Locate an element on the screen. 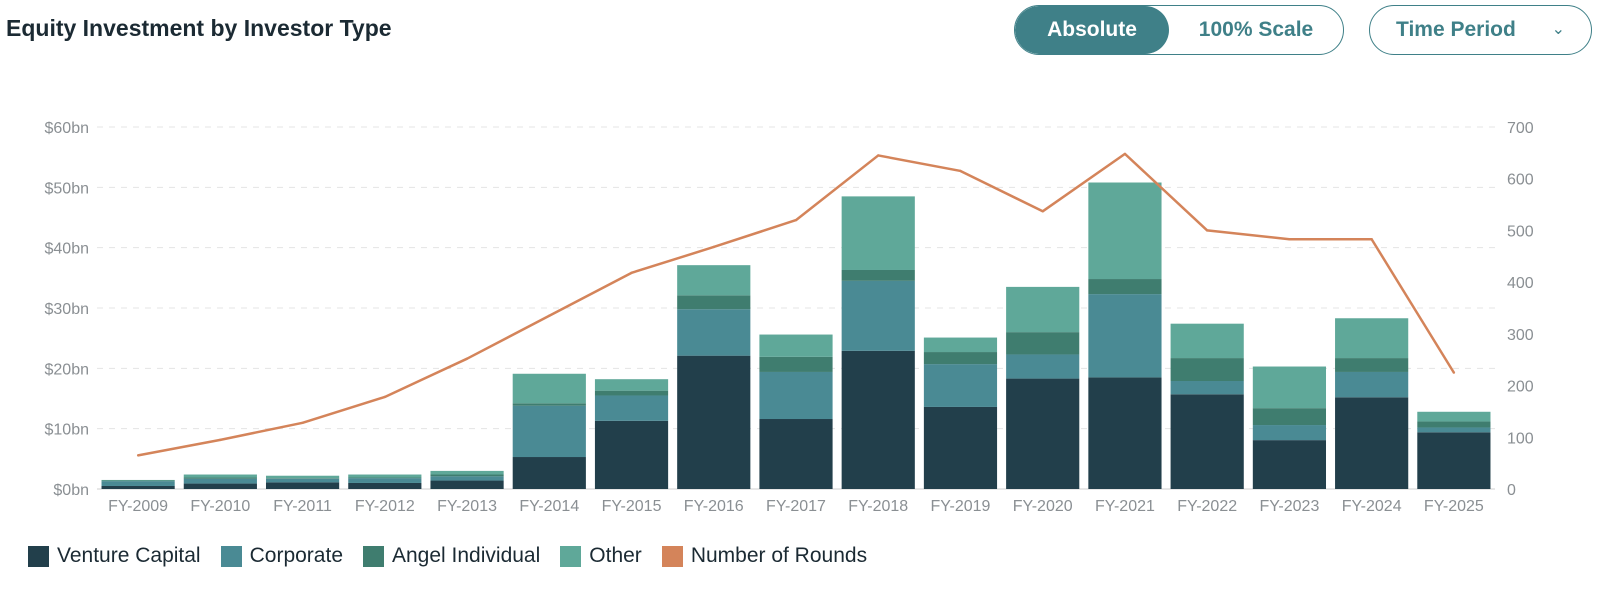 This screenshot has height=604, width=1600. legend-label: Other is located at coordinates (615, 555).